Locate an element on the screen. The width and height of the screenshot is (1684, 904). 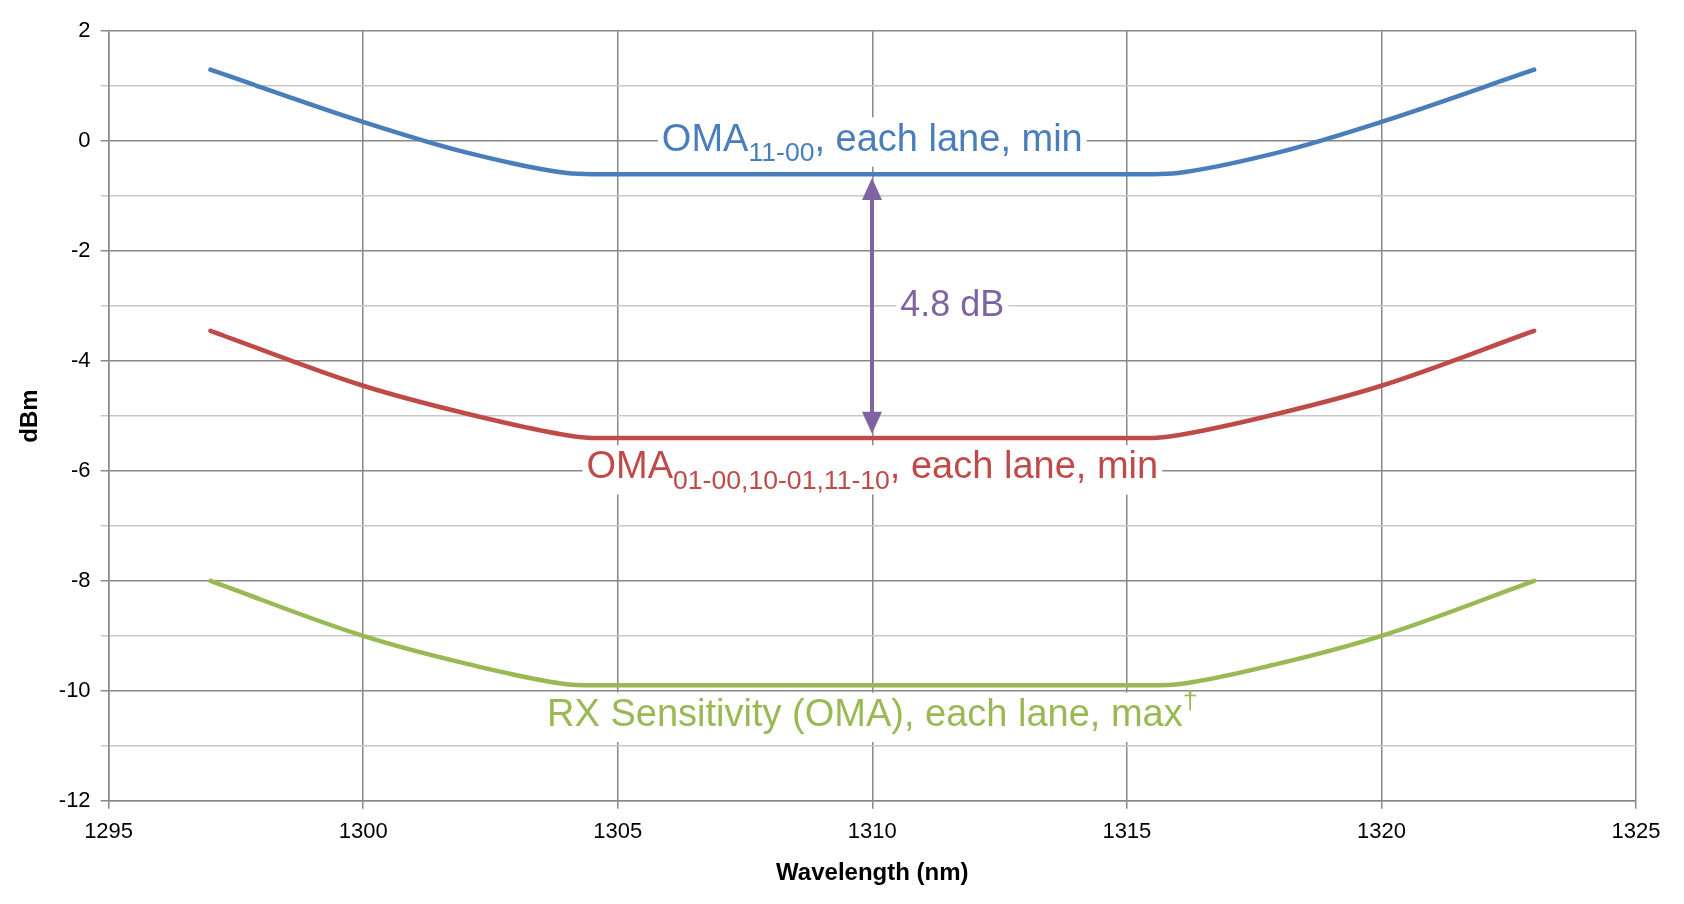
x-tick-label: 1295 is located at coordinates (109, 831).